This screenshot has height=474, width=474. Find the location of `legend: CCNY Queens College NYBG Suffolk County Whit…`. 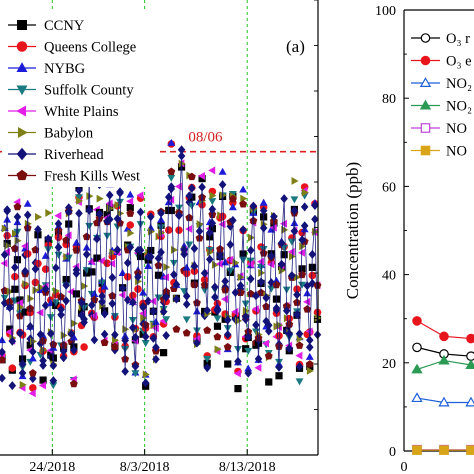

legend: CCNY Queens College NYBG Suffolk County Whit… is located at coordinates (79, 98).